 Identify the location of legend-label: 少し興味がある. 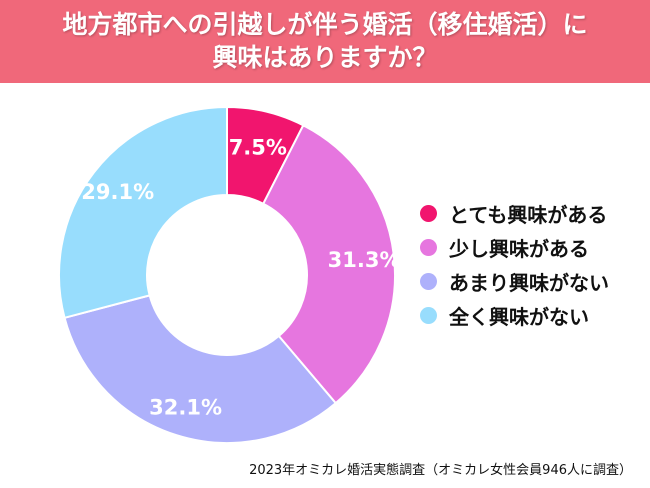
(519, 249).